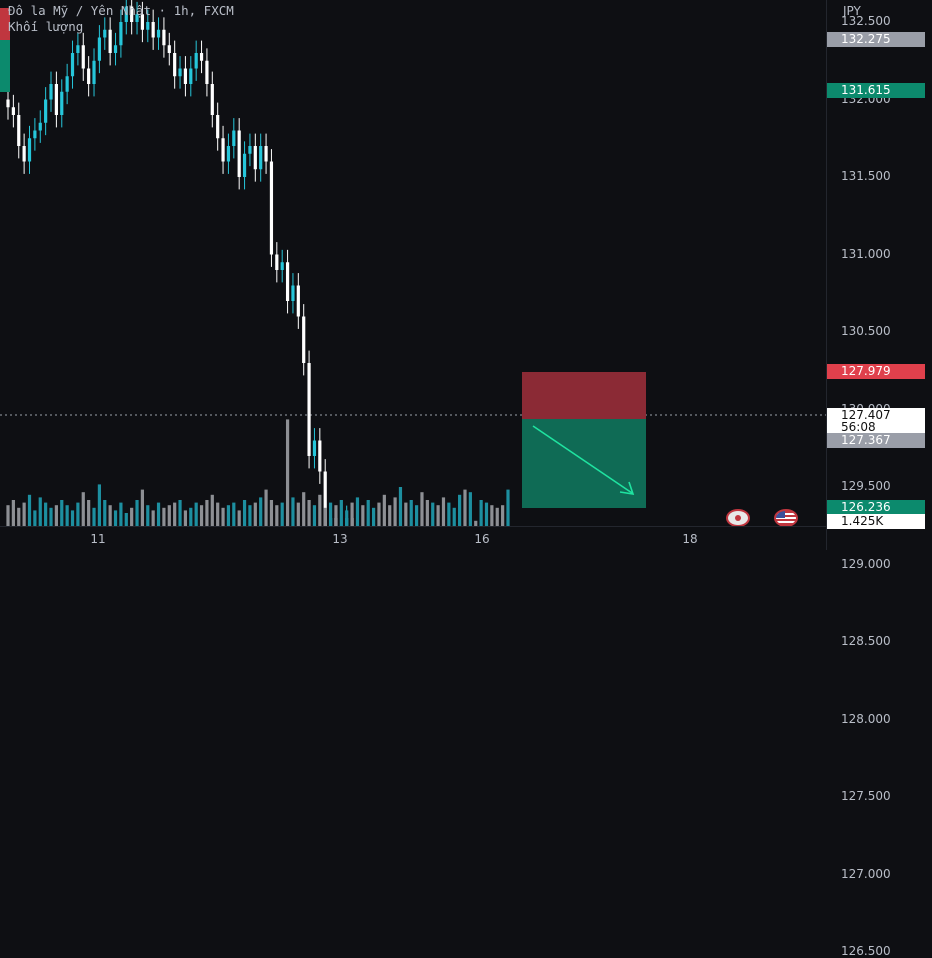 This screenshot has width=932, height=958. What do you see at coordinates (876, 521) in the screenshot?
I see `volume-value-tag: 1.425K` at bounding box center [876, 521].